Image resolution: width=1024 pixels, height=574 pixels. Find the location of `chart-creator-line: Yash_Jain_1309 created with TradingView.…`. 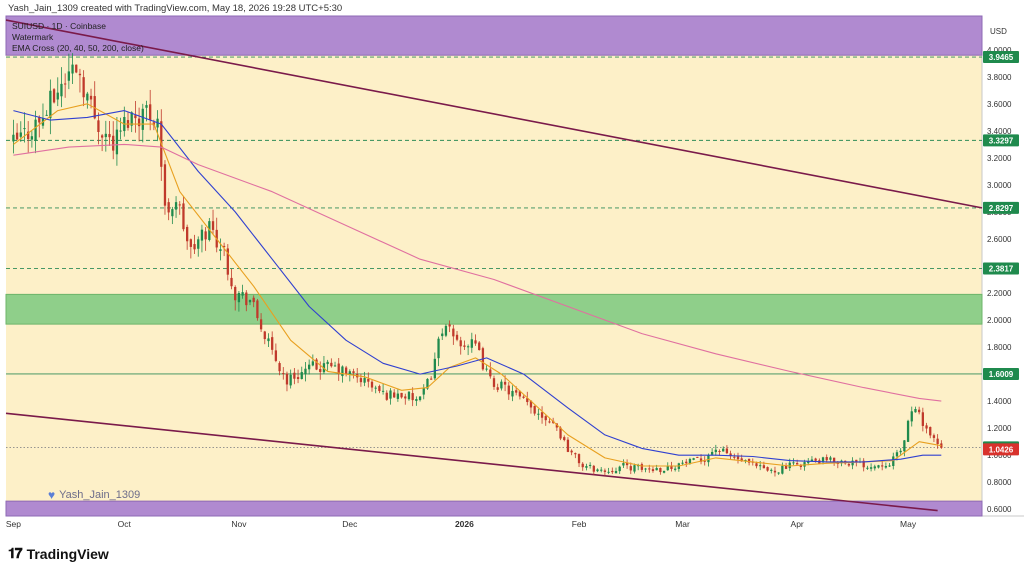

chart-creator-line: Yash_Jain_1309 created with TradingView.… is located at coordinates (175, 8).